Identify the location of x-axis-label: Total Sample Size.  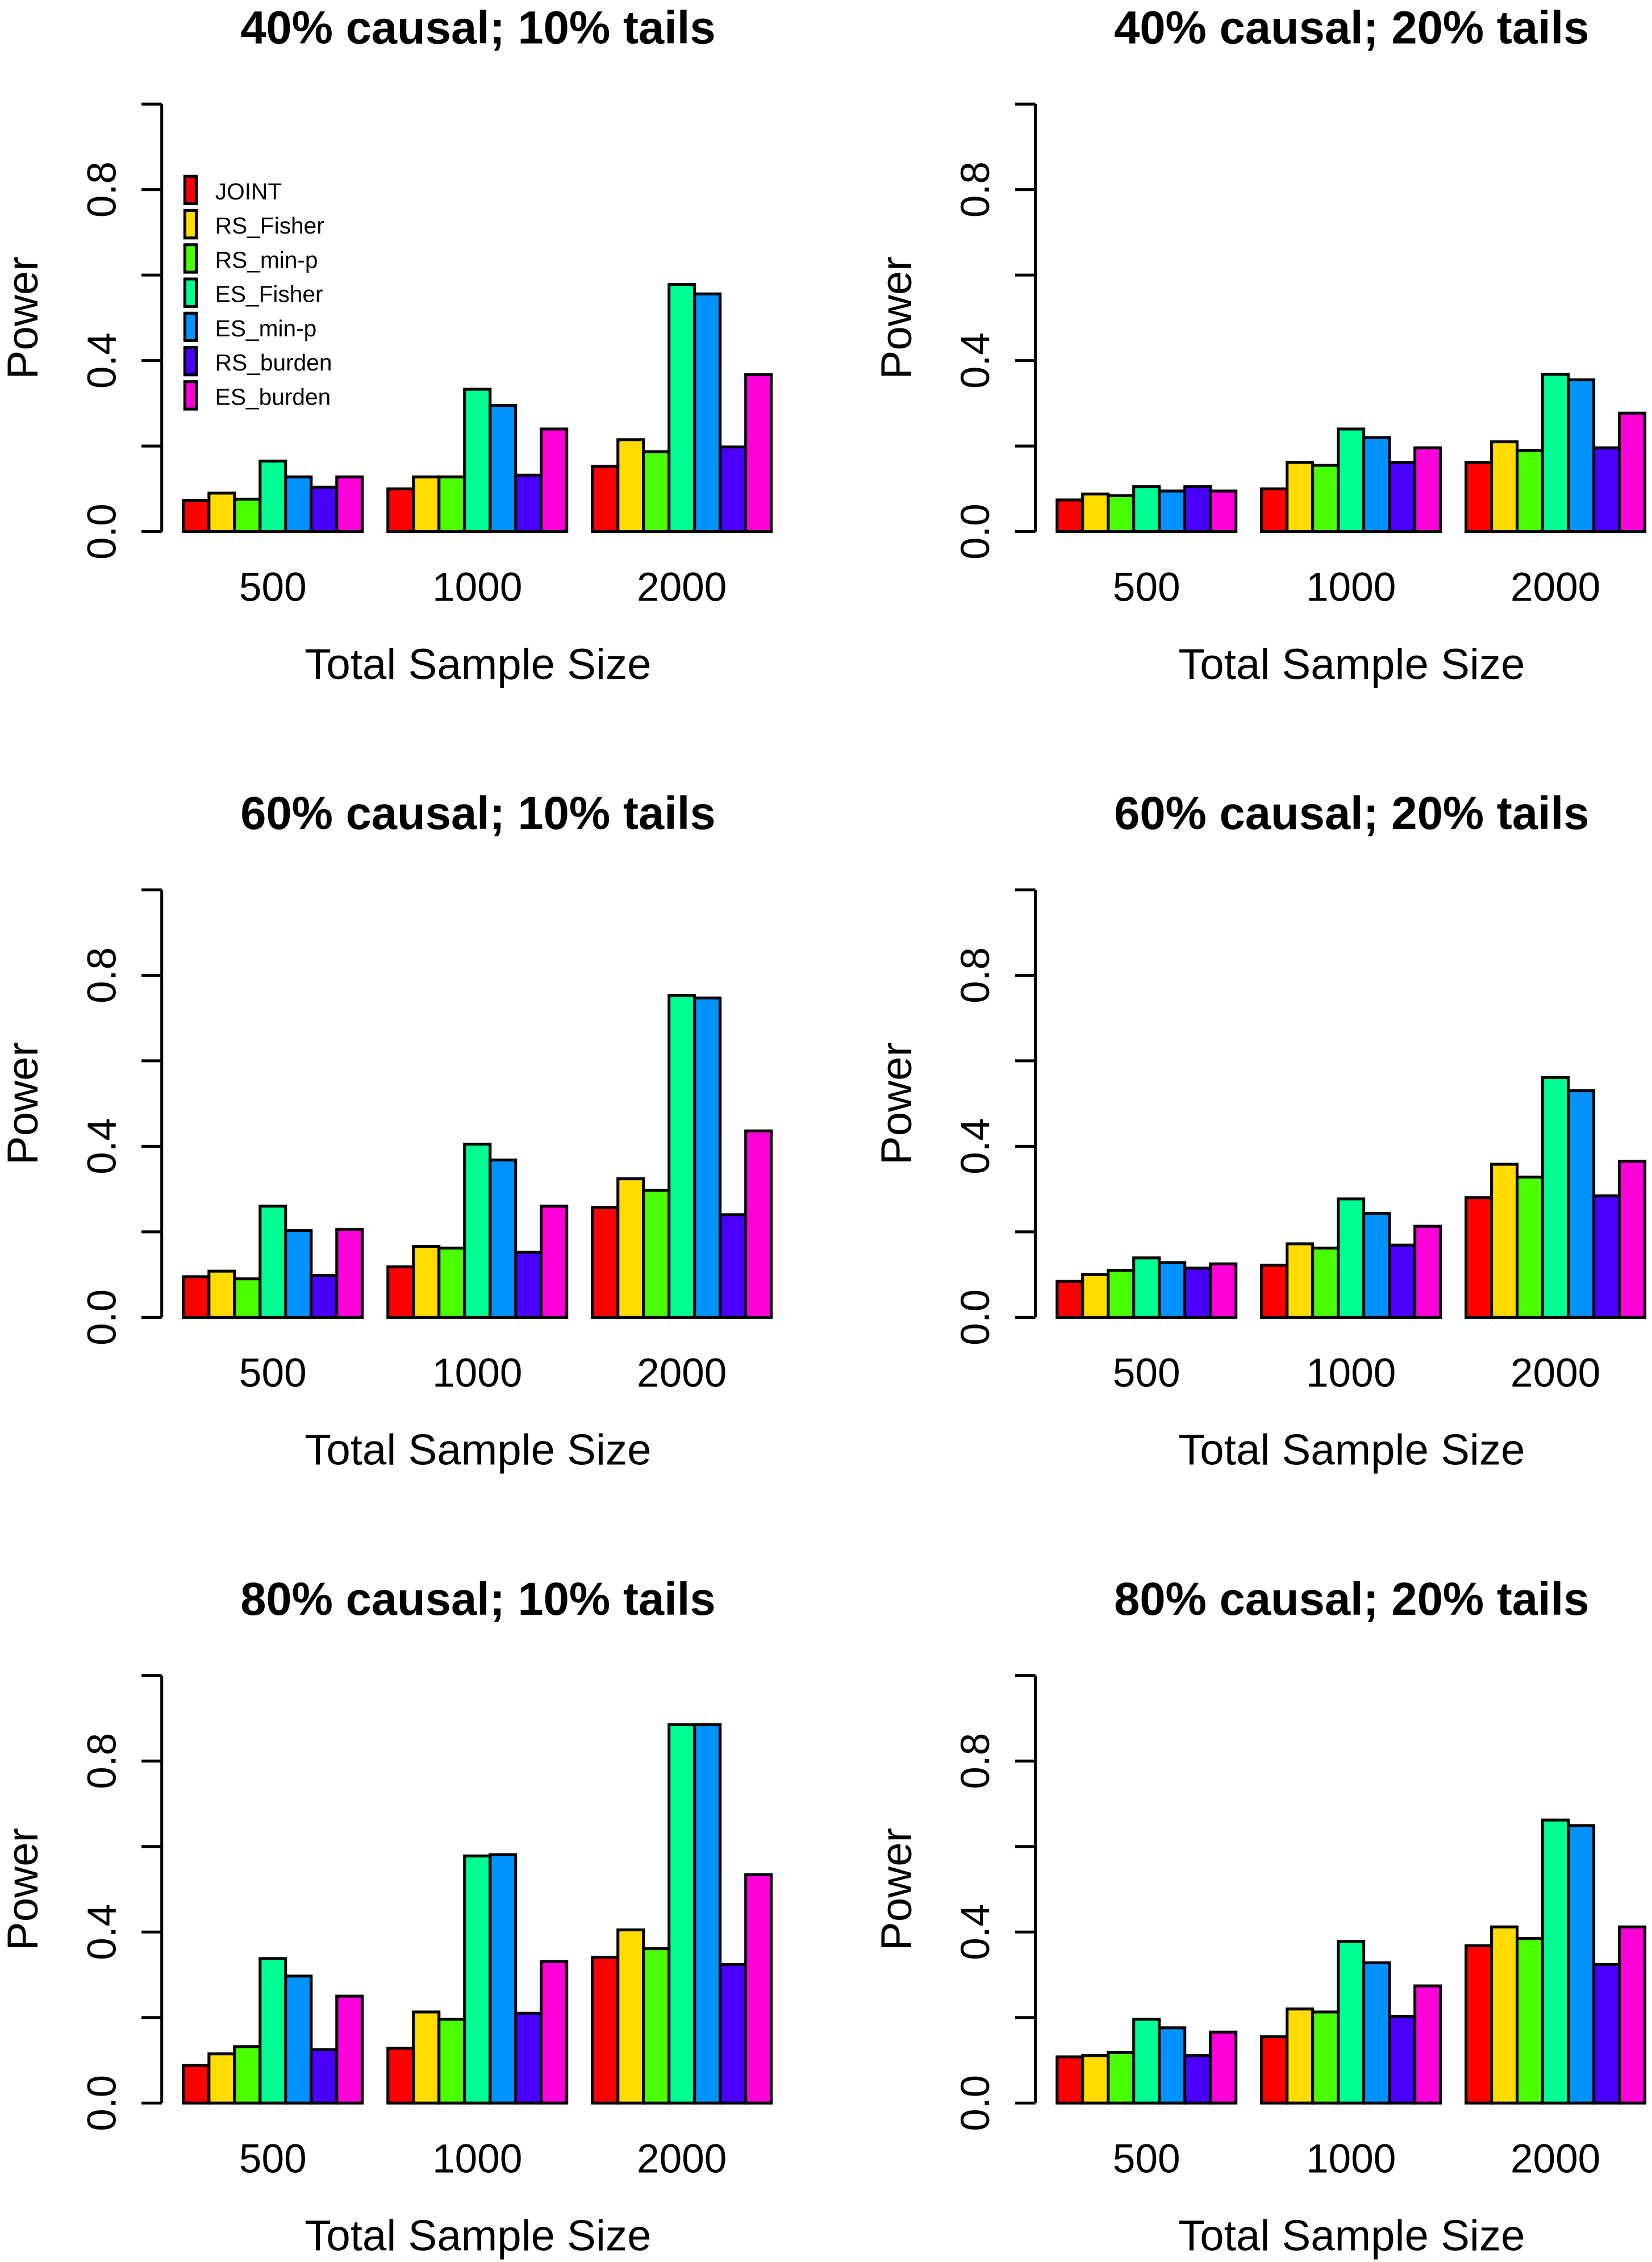
(477, 1450).